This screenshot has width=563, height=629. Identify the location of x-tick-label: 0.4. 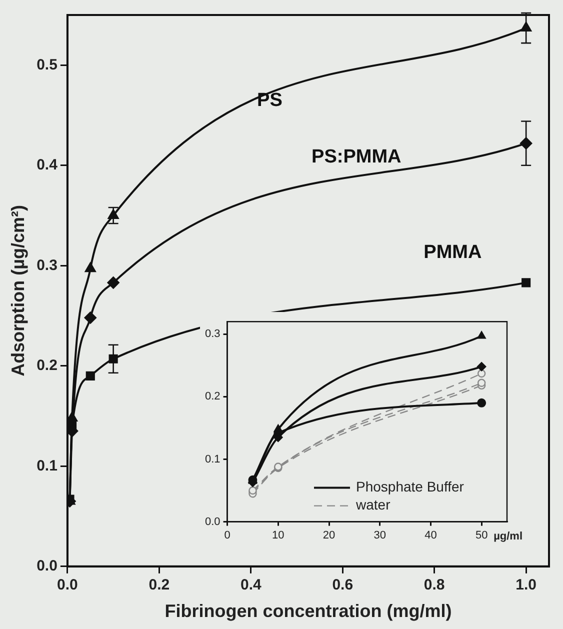
(251, 585).